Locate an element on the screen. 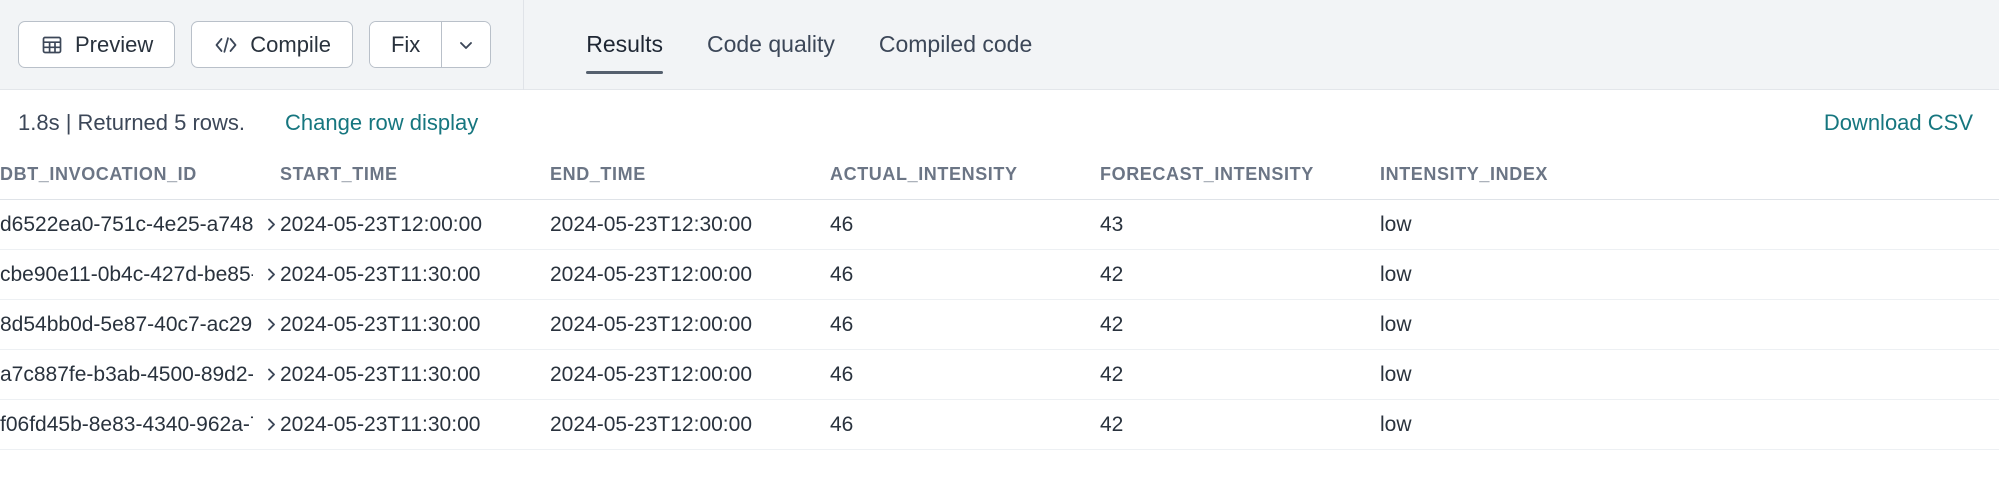 This screenshot has width=1999, height=492. chevron-down-icon is located at coordinates (466, 45).